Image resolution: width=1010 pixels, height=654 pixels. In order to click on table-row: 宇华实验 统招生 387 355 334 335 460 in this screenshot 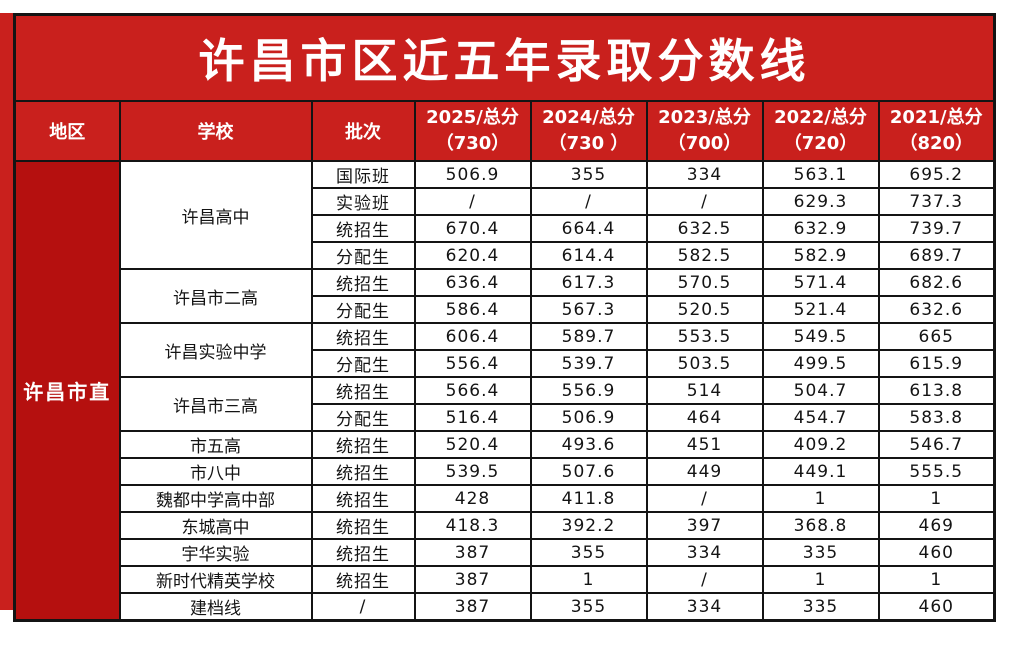, I will do `click(505, 552)`.